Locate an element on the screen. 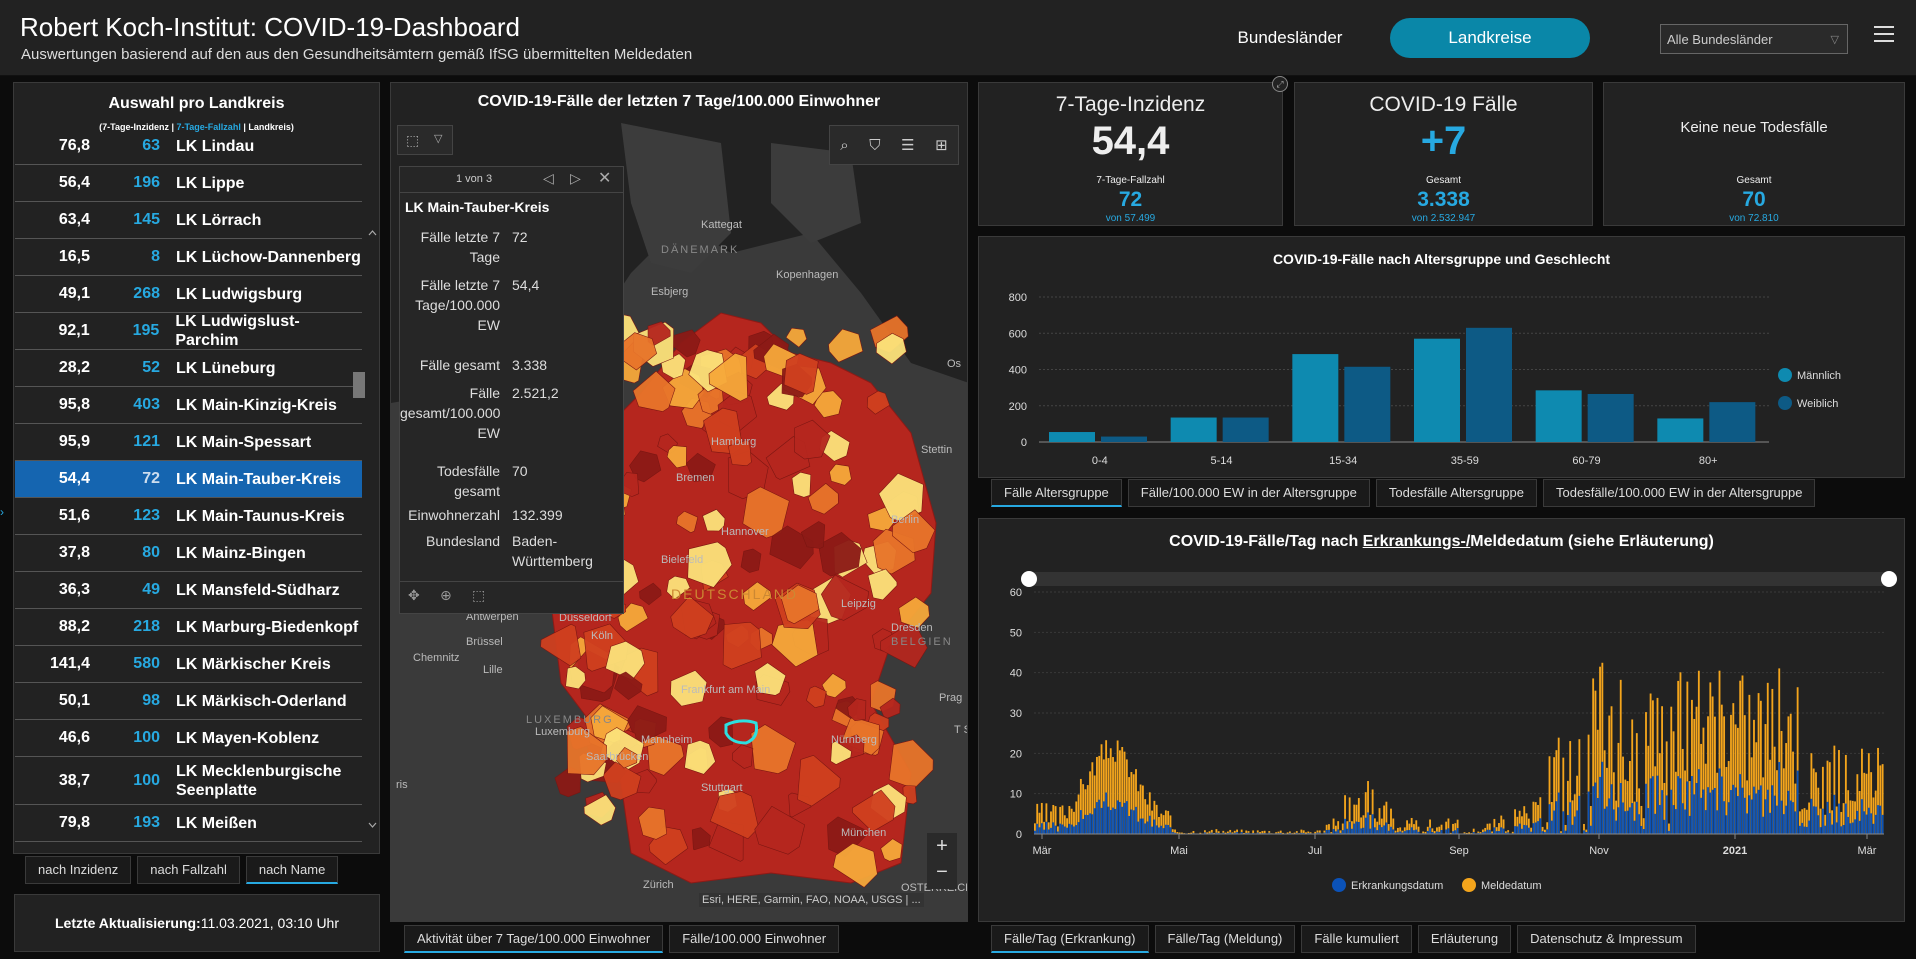 The width and height of the screenshot is (1916, 959). tab-faelle-altersgruppe: Fälle Altersgruppe is located at coordinates (1056, 493).